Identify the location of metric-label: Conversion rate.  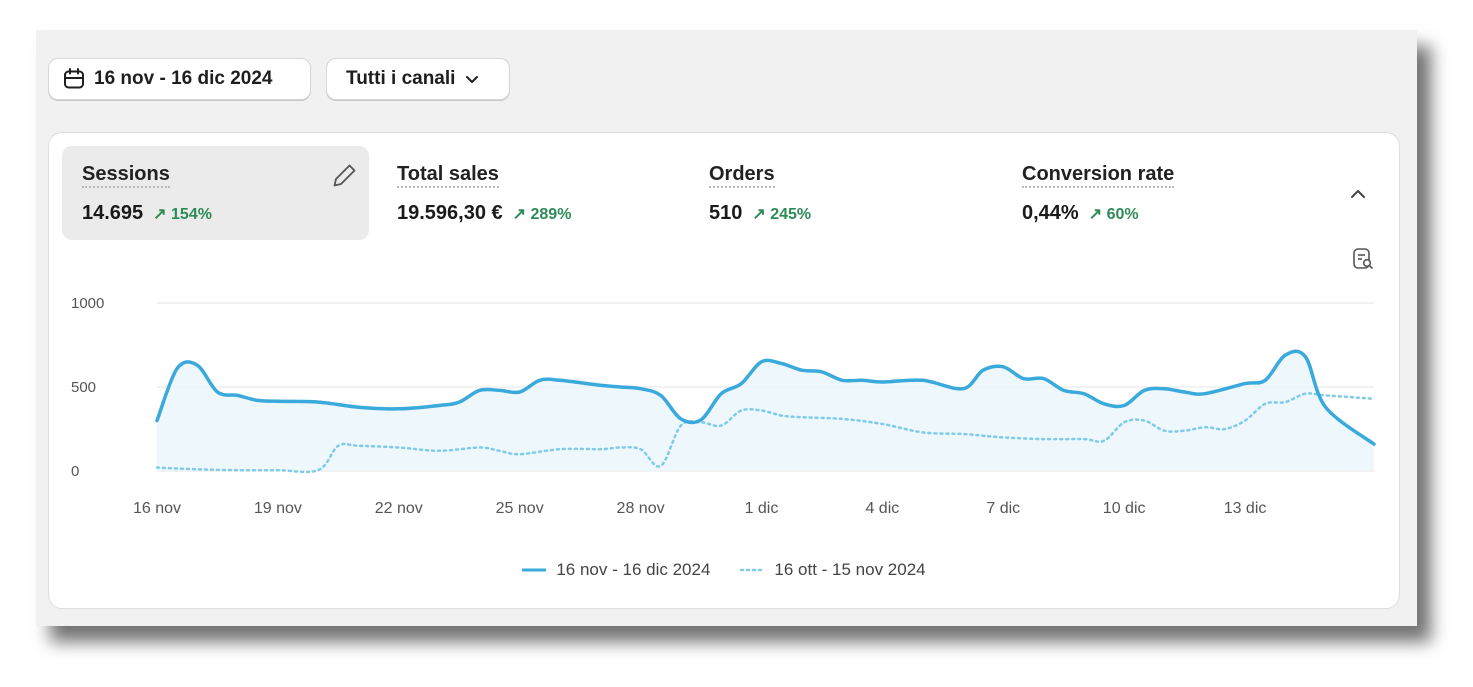
(1098, 175).